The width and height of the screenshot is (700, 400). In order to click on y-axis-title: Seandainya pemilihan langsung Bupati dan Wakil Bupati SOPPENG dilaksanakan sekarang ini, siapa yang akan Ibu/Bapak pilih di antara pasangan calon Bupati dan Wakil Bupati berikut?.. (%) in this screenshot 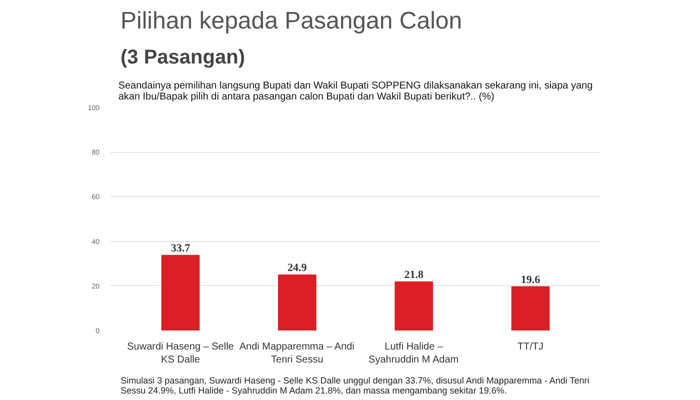, I will do `click(355, 91)`.